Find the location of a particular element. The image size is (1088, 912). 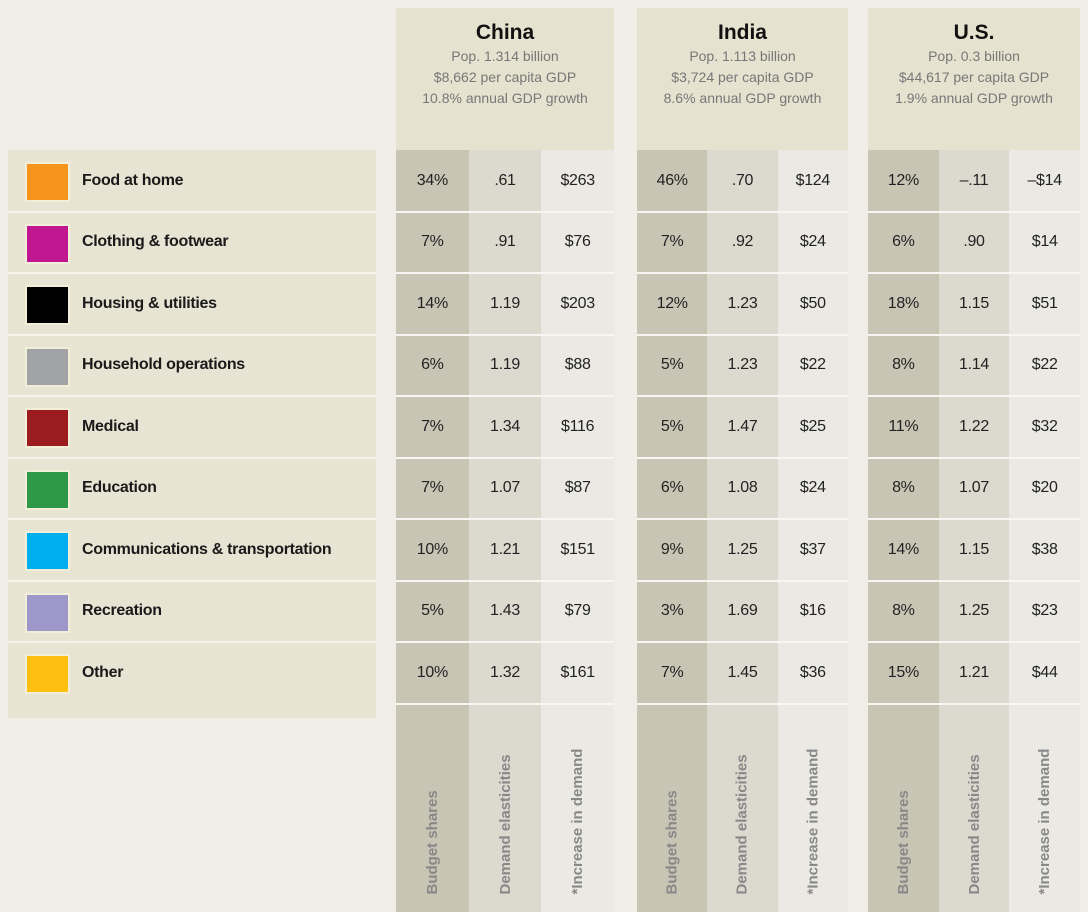

country-stat: 1.9% annual GDP growth is located at coordinates (974, 98).